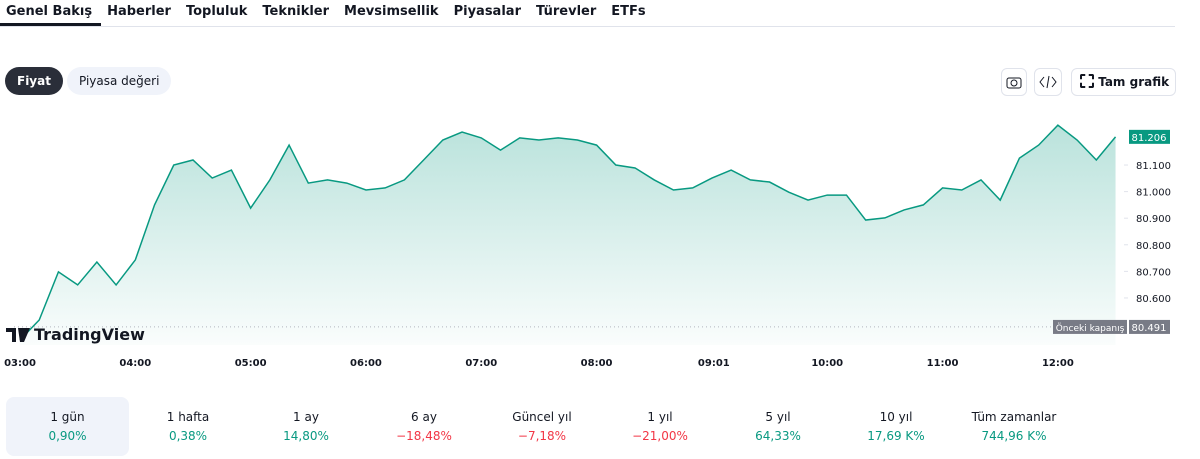 This screenshot has height=459, width=1200. Describe the element at coordinates (20, 363) in the screenshot. I see `x-tick-label: 03:00` at that location.